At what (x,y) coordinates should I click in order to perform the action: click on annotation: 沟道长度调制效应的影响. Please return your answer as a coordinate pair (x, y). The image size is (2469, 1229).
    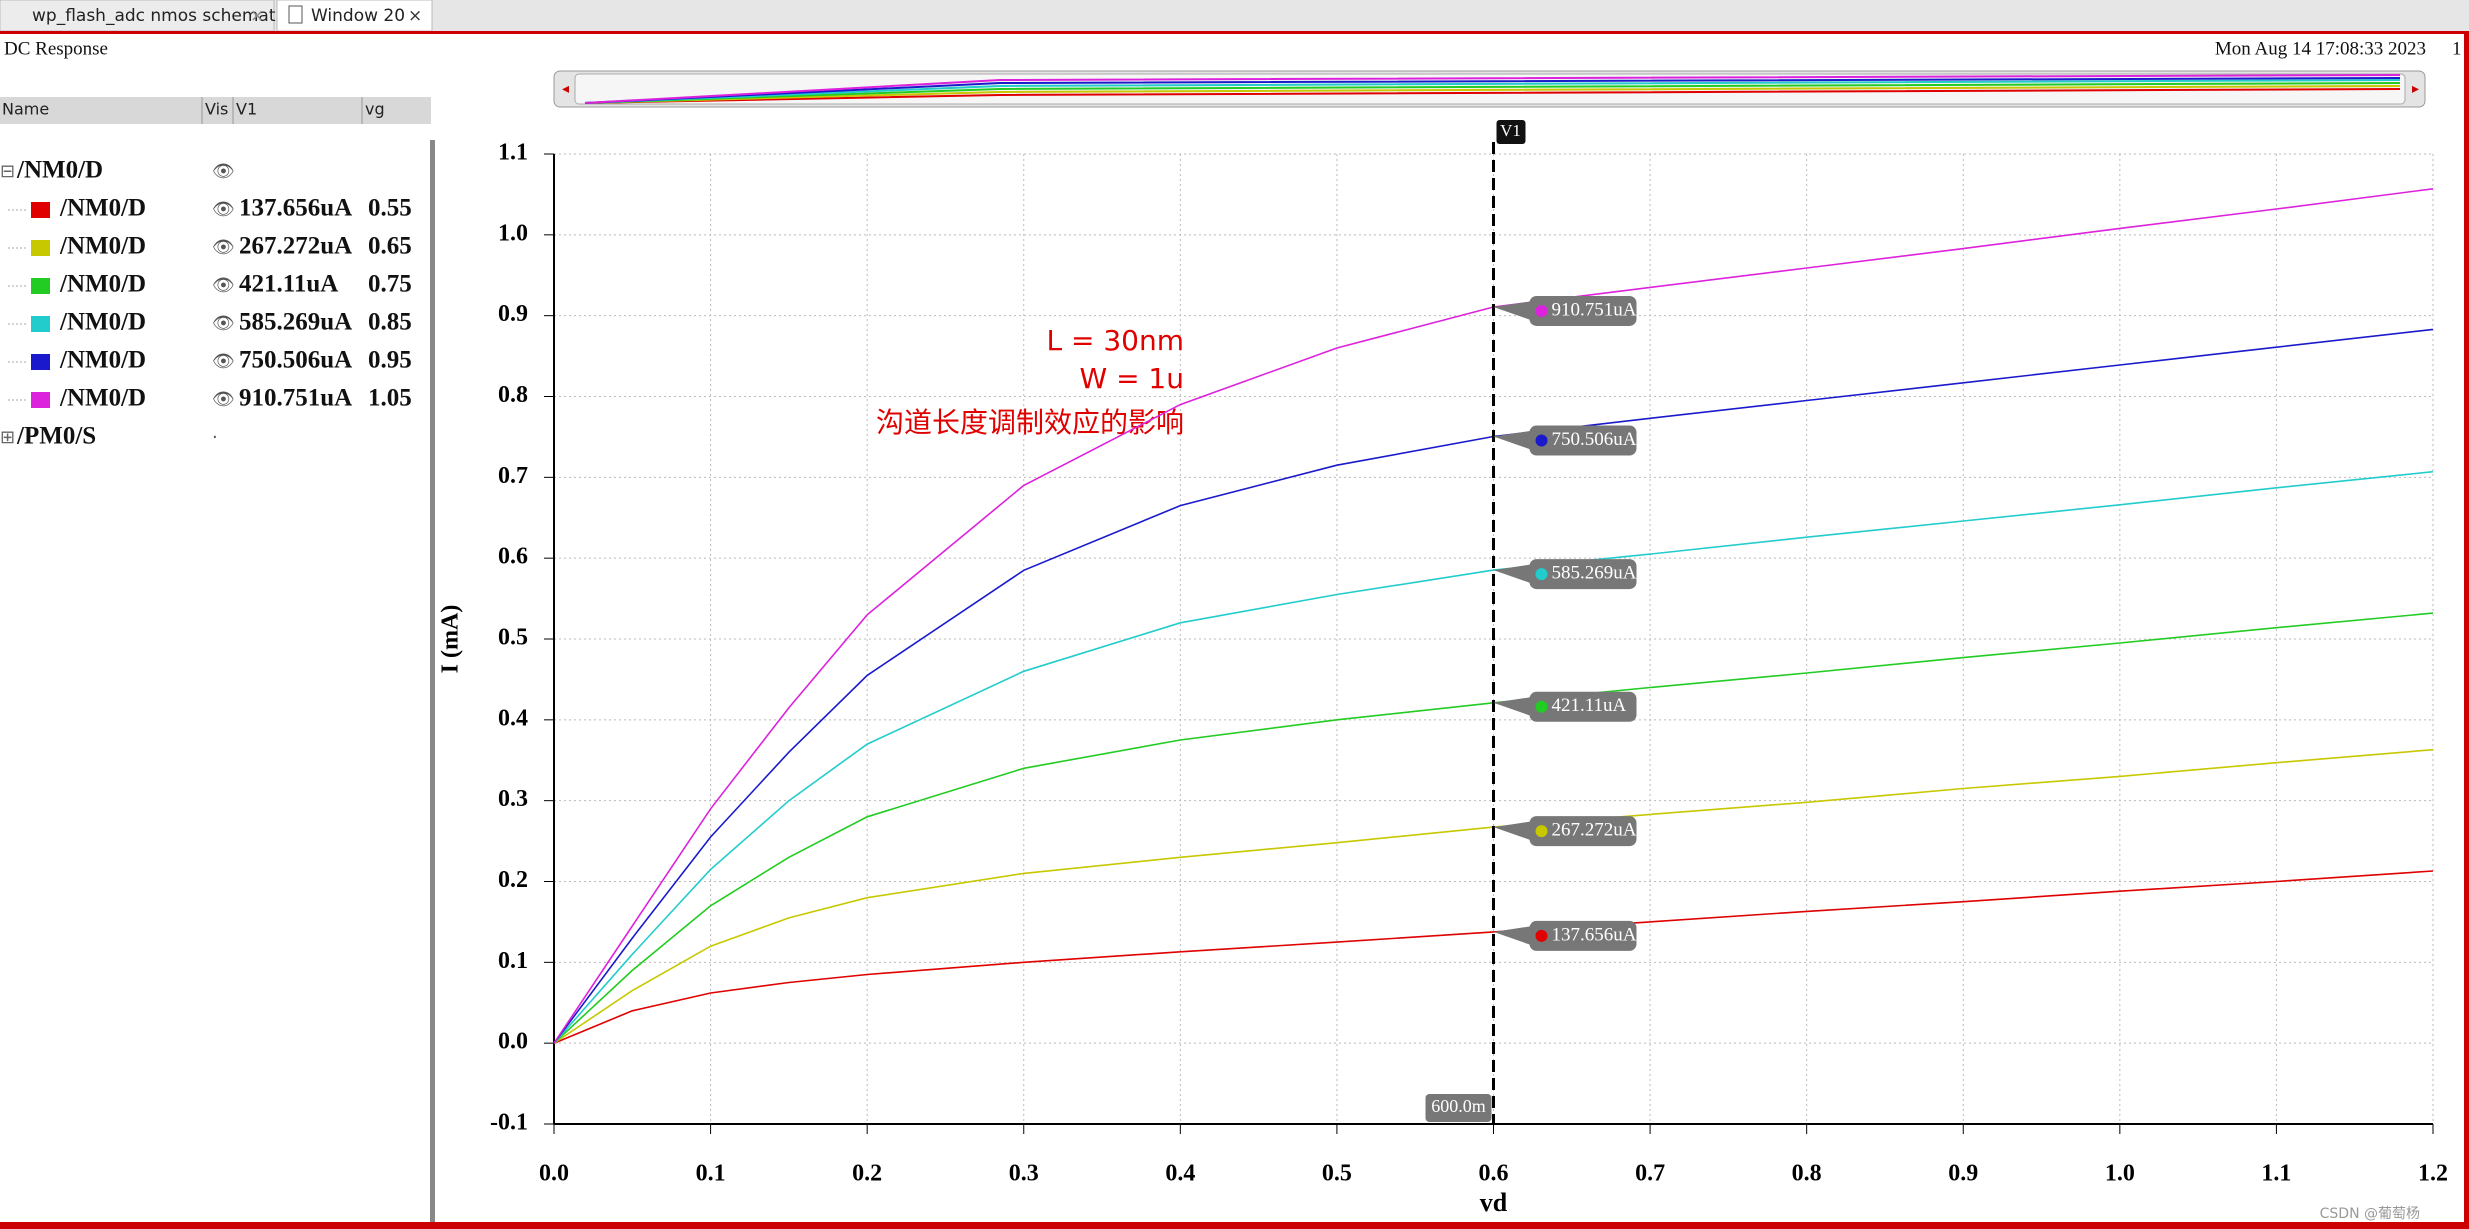
    Looking at the image, I should click on (1030, 422).